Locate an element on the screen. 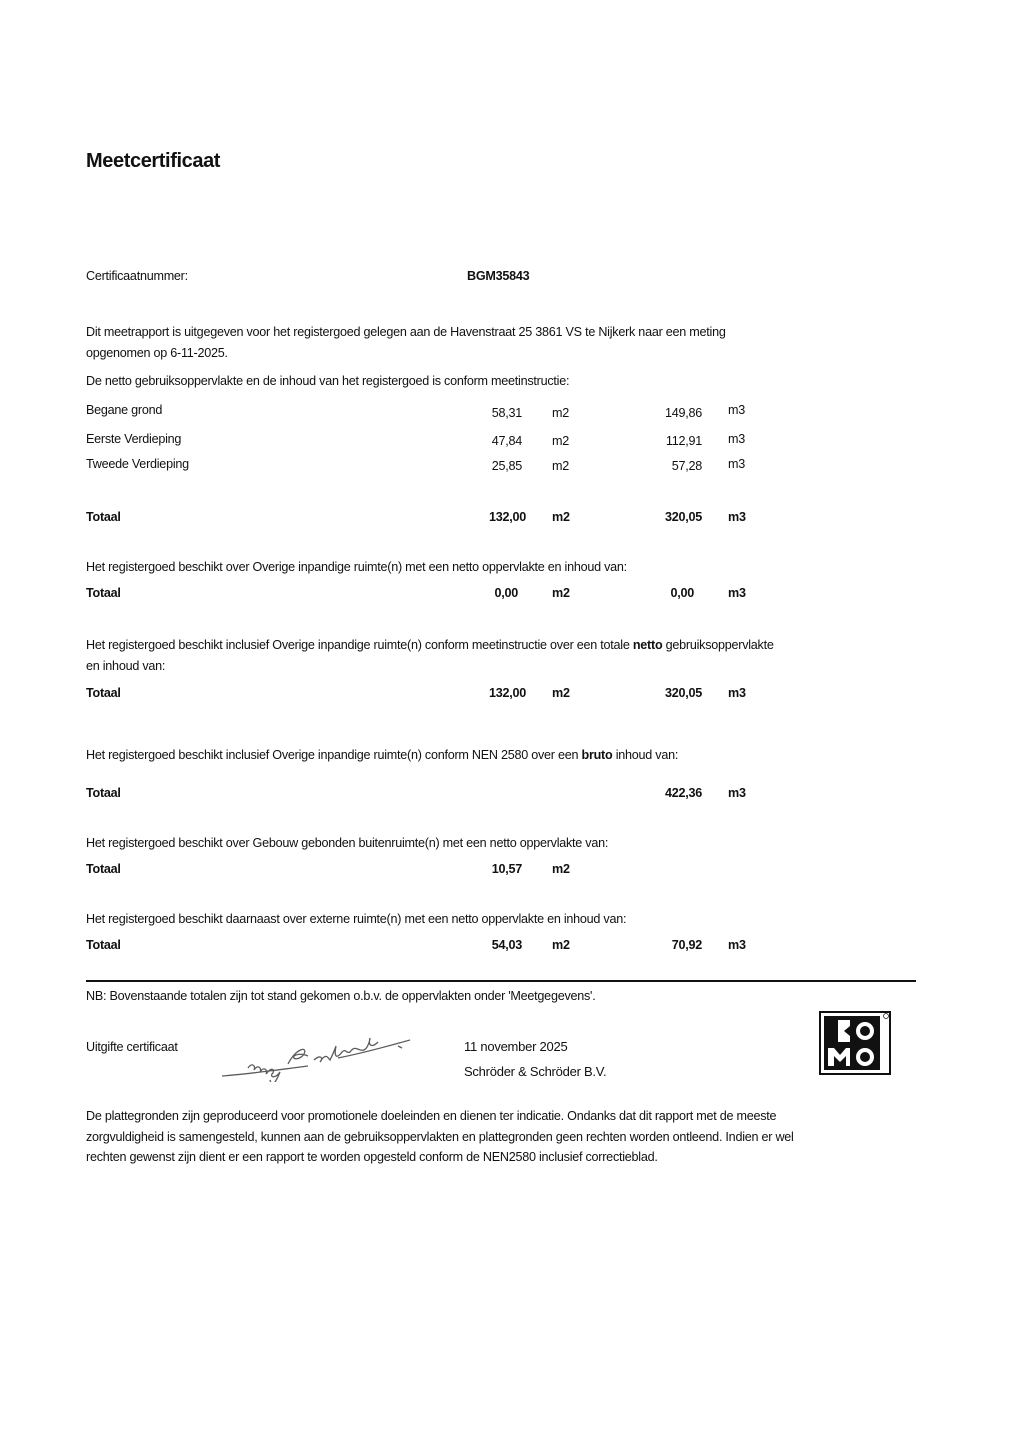 The width and height of the screenshot is (1018, 1440). divider is located at coordinates (501, 981).